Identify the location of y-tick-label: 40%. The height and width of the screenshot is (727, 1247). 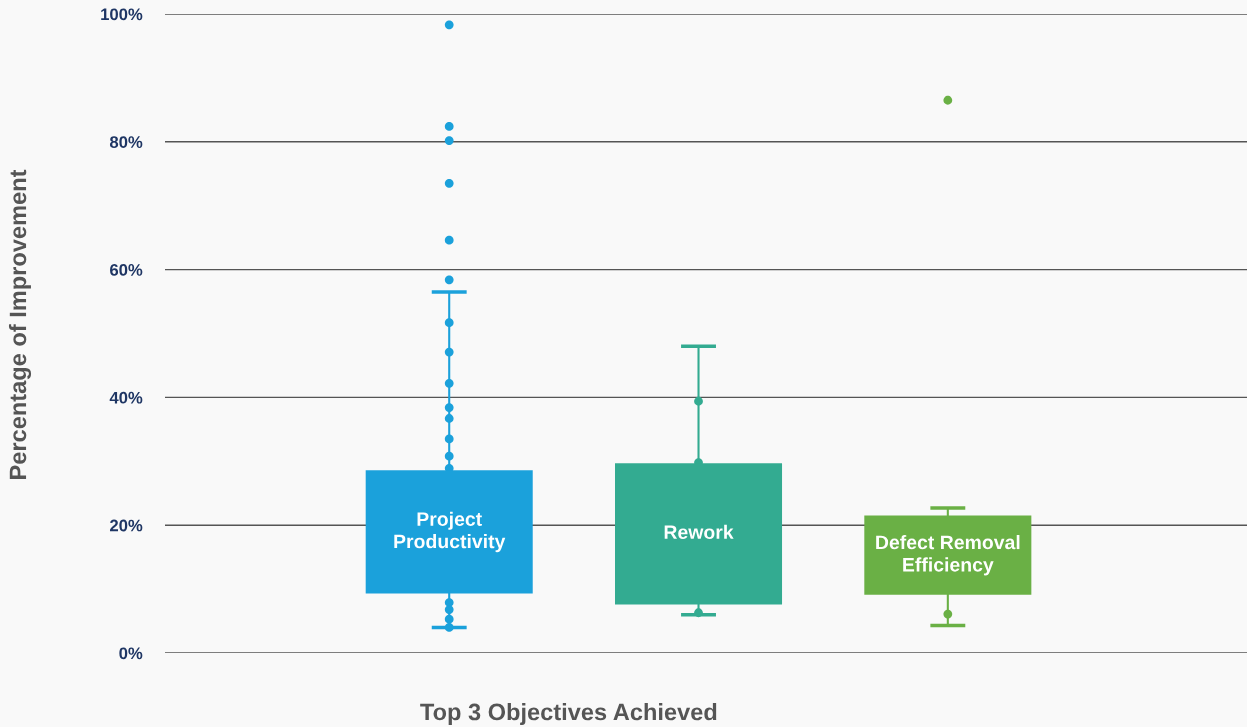
(126, 397).